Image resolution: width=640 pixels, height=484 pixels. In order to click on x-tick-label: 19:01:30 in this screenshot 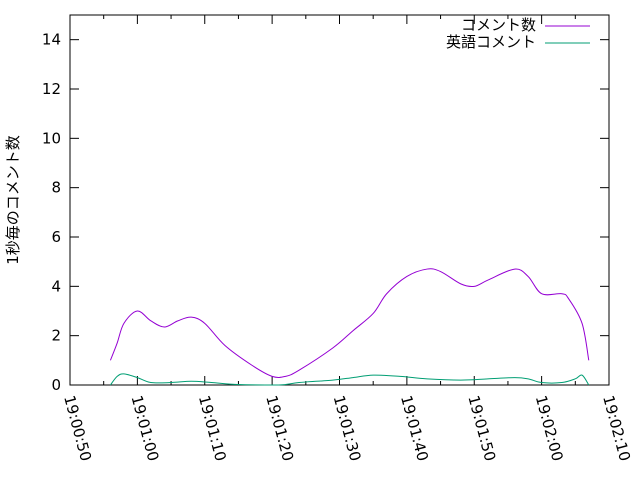, I will do `click(347, 428)`.